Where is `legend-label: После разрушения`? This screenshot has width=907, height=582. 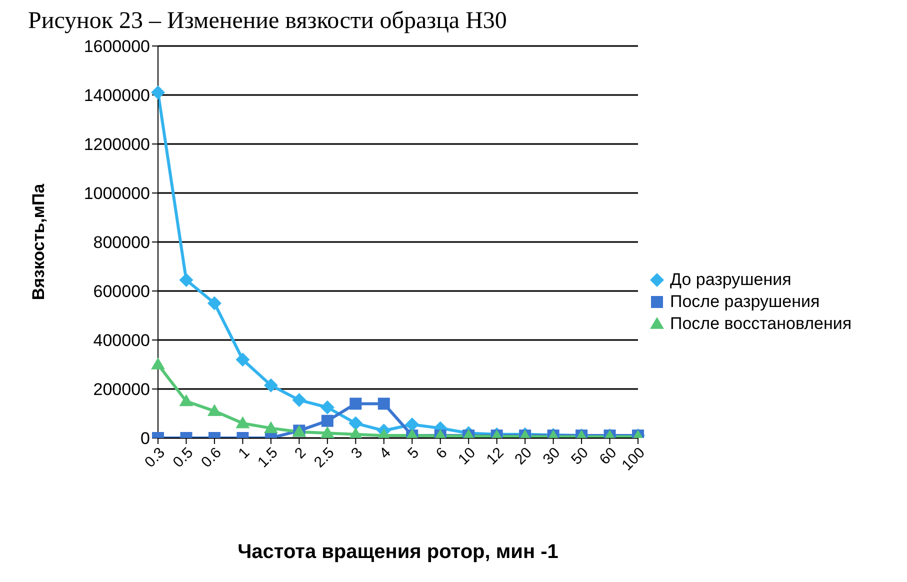 legend-label: После разрушения is located at coordinates (745, 302).